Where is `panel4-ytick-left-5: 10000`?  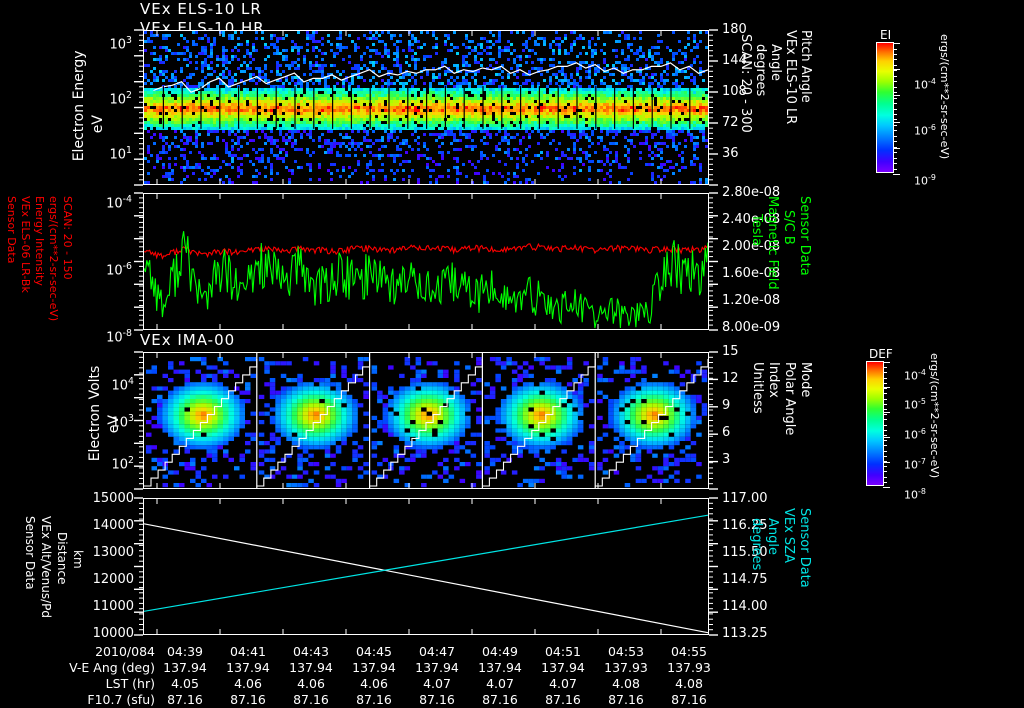 panel4-ytick-left-5: 10000 is located at coordinates (113, 633).